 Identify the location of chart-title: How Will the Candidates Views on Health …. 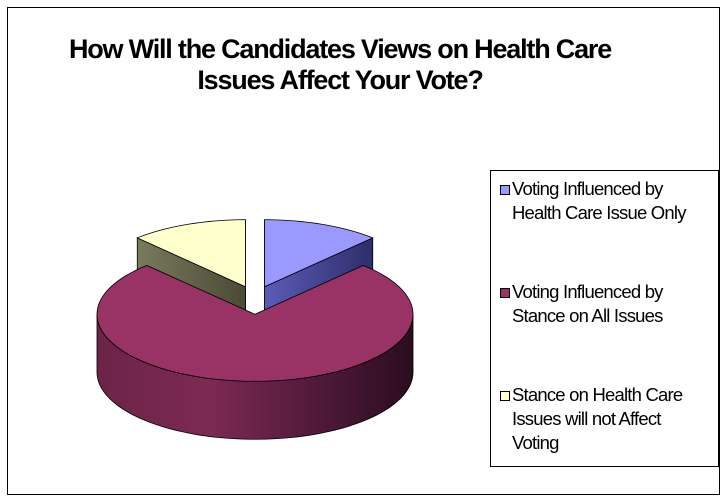
(340, 65).